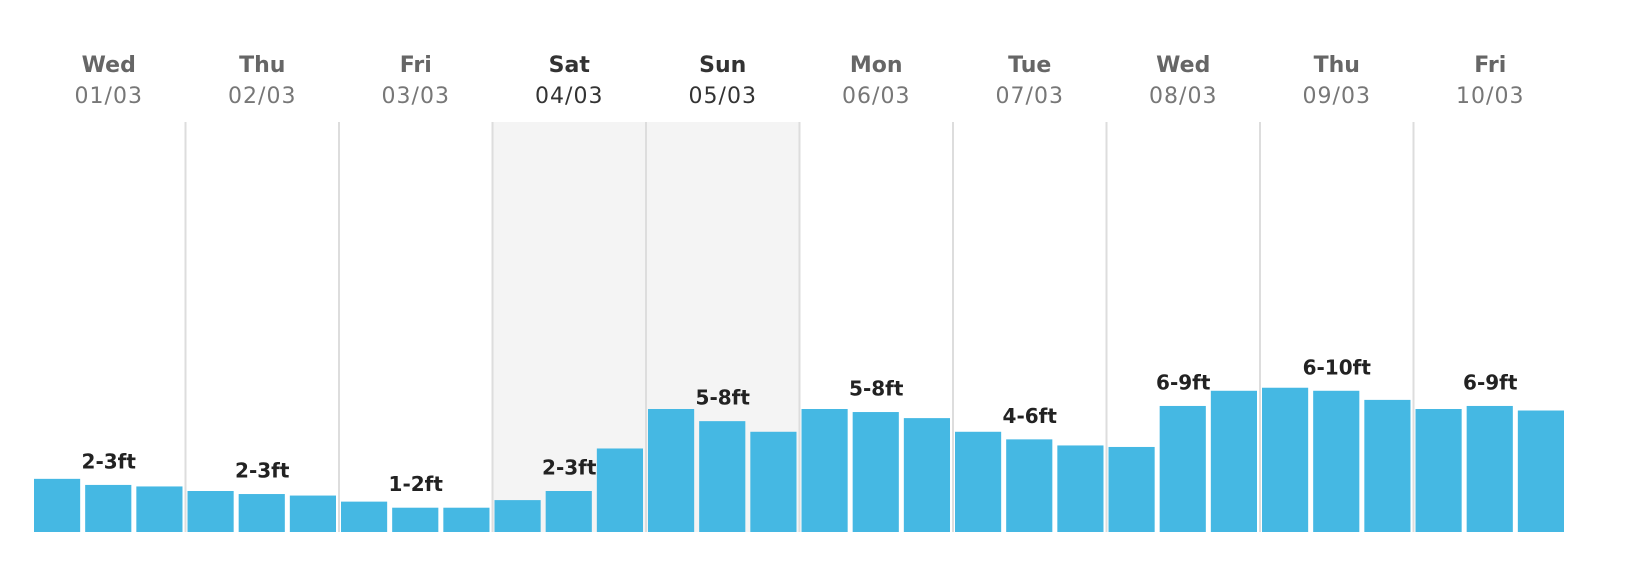  I want to click on date: 07/03, so click(1030, 96).